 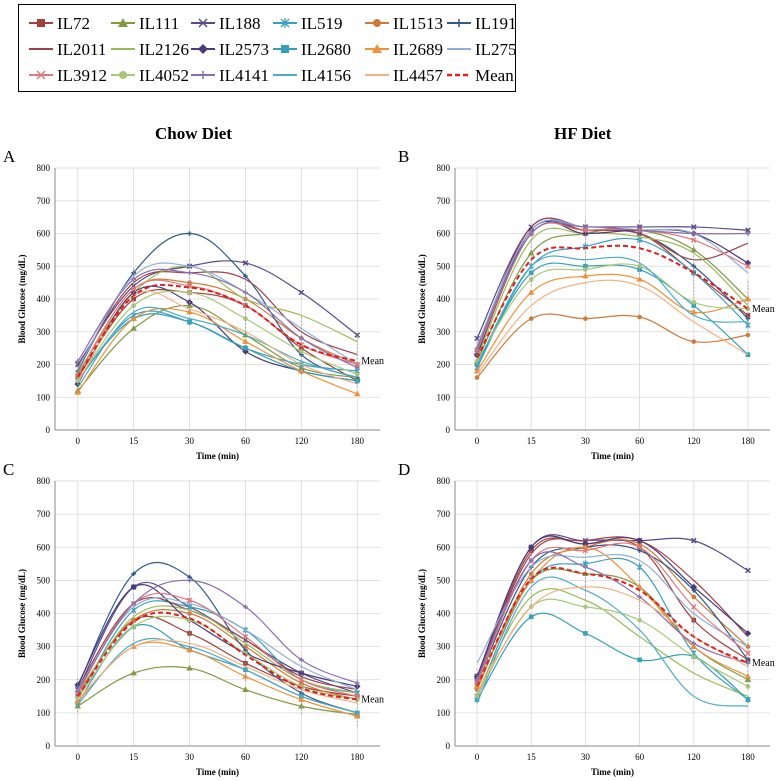 I want to click on legend-label: IL1513, so click(x=418, y=23).